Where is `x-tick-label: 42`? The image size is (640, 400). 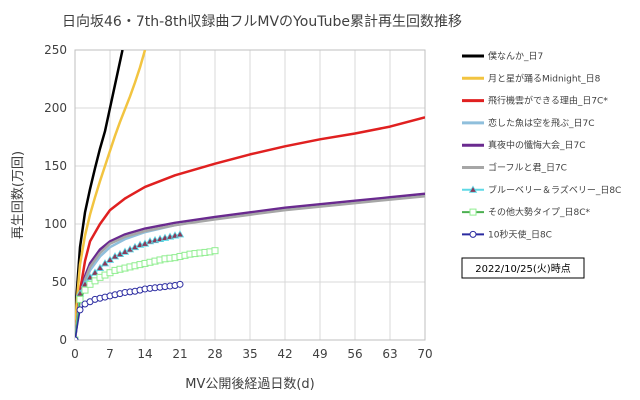 x-tick-label: 42 is located at coordinates (284, 354).